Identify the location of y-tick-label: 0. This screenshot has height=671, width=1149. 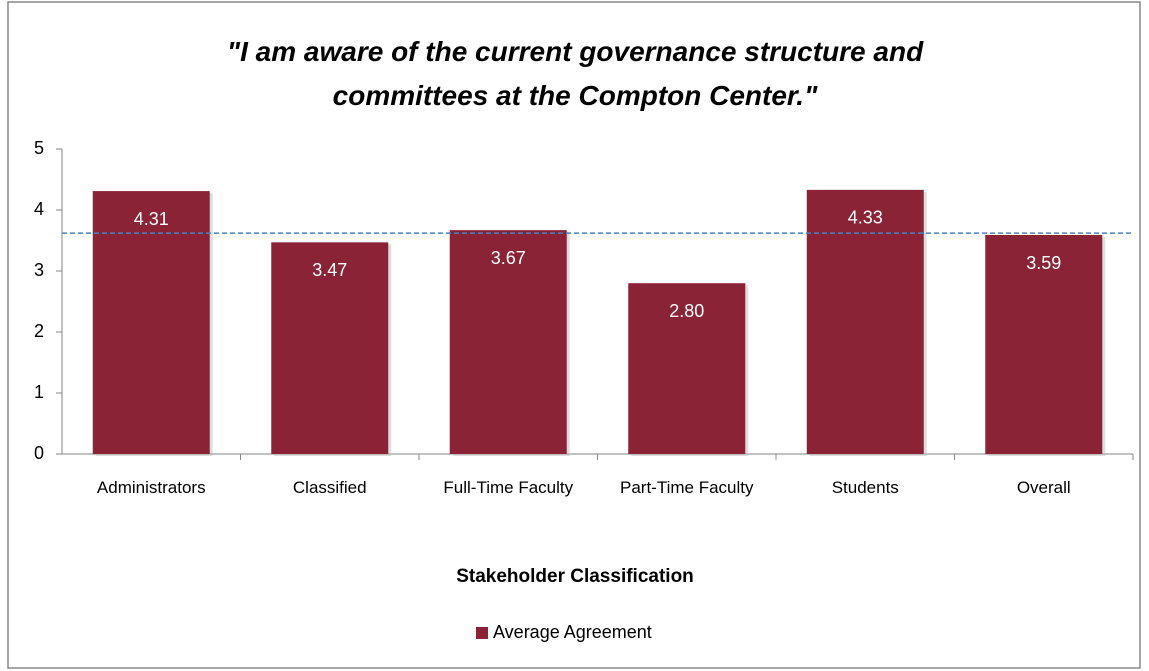
(39, 453).